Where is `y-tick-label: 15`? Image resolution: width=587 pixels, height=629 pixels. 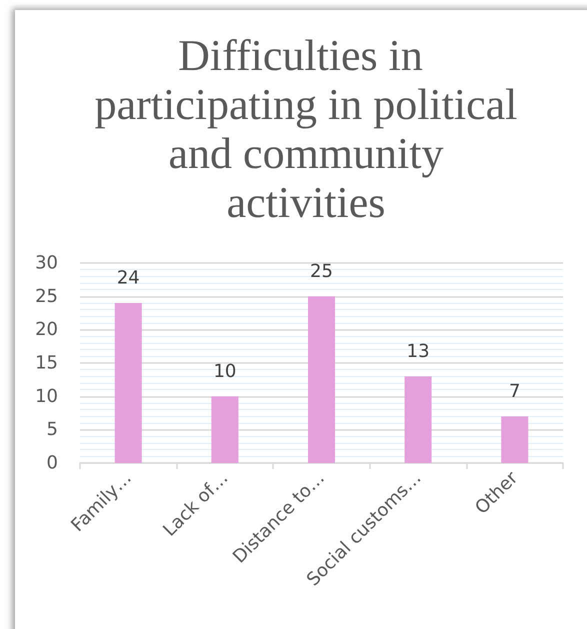
y-tick-label: 15 is located at coordinates (46, 363).